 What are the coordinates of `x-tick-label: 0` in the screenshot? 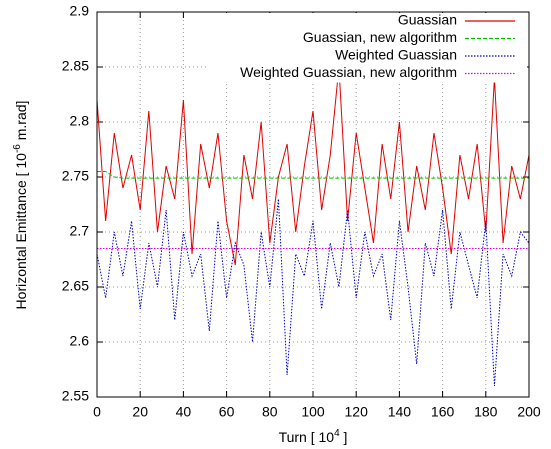 It's located at (97, 412).